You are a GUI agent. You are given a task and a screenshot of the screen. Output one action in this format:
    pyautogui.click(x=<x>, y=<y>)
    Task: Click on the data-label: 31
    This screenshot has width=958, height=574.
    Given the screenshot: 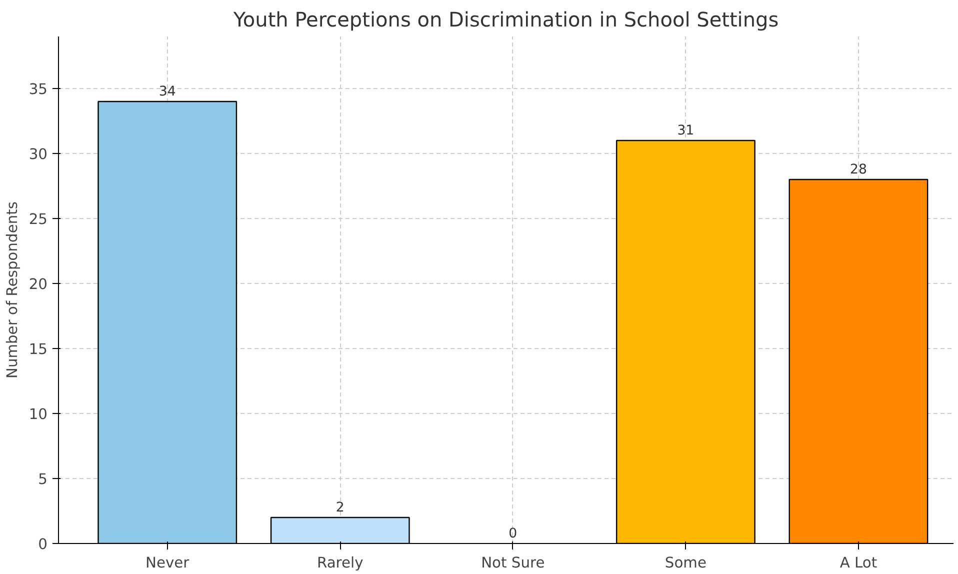 What is the action you would take?
    pyautogui.click(x=685, y=131)
    